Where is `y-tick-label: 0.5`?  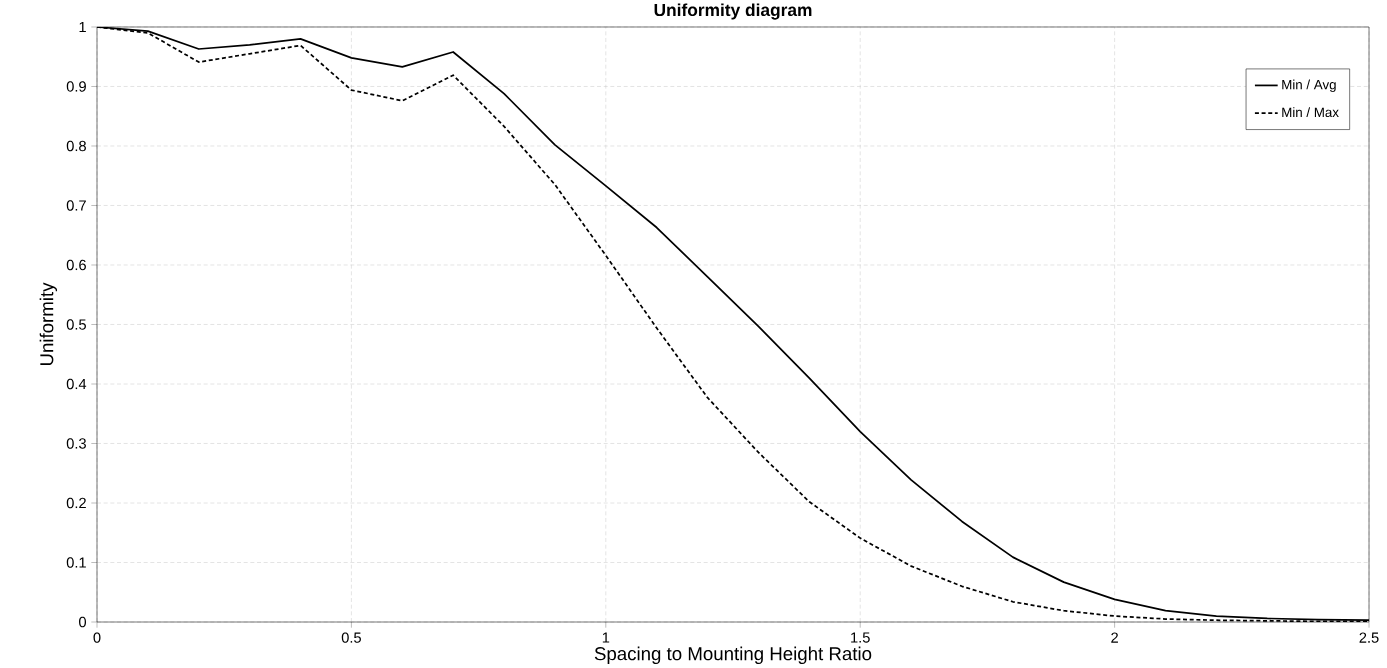
y-tick-label: 0.5 is located at coordinates (76, 324).